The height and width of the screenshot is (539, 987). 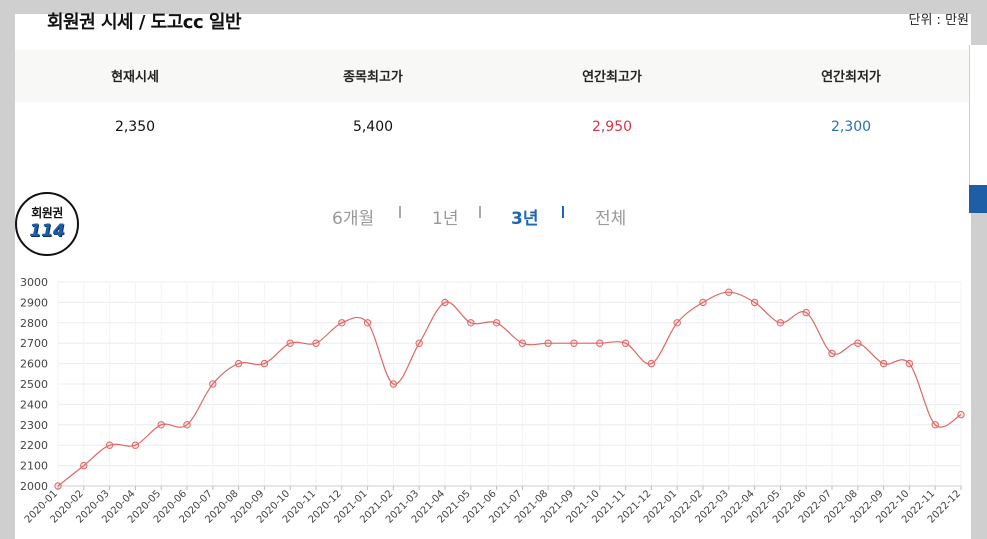 I want to click on unit-label: 단위 : 만원, so click(x=939, y=20).